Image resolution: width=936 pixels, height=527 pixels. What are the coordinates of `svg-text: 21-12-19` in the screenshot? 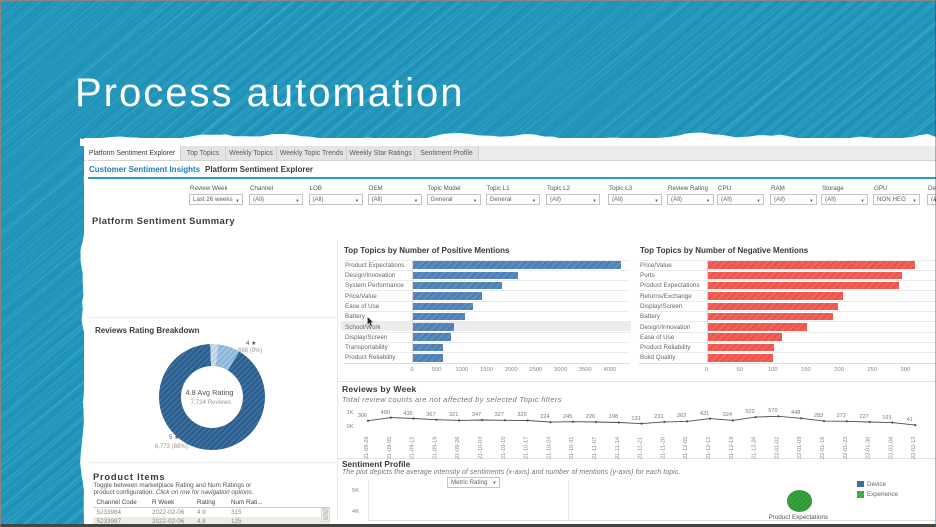 It's located at (732, 448).